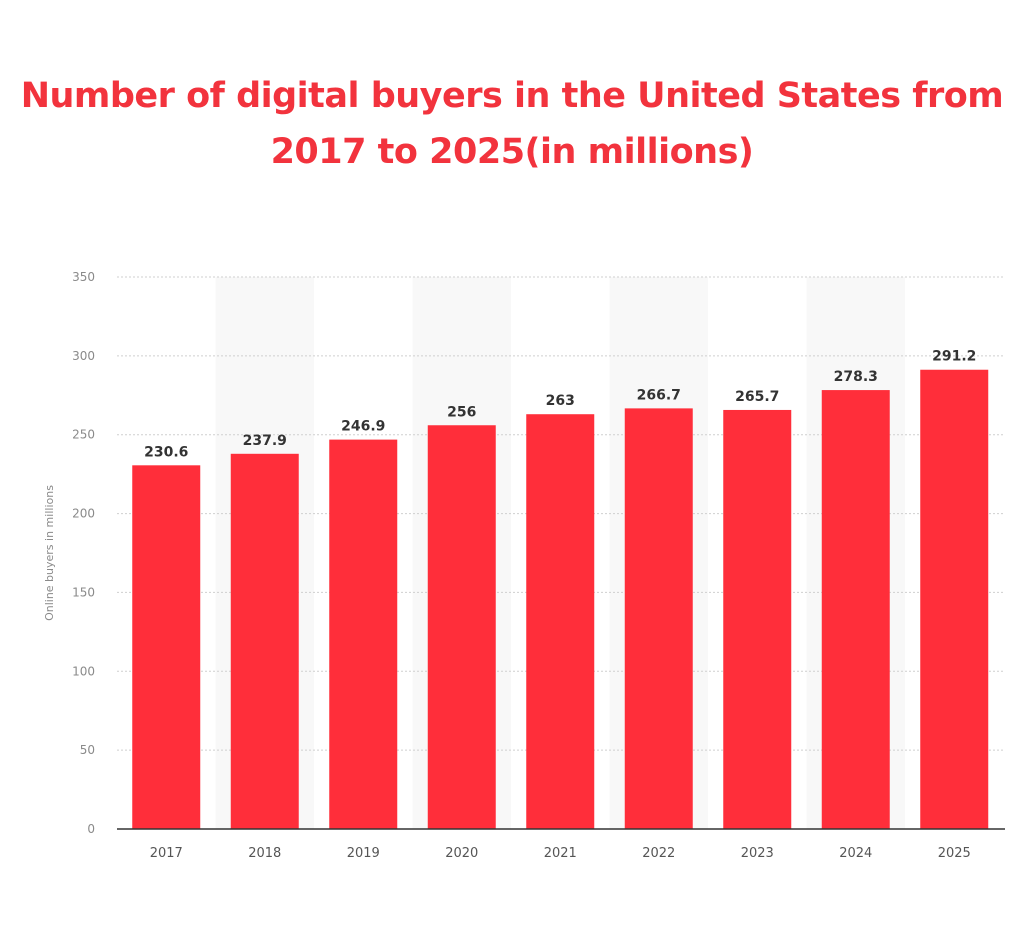 This screenshot has width=1024, height=949. Describe the element at coordinates (658, 618) in the screenshot. I see `bar-2022` at that location.